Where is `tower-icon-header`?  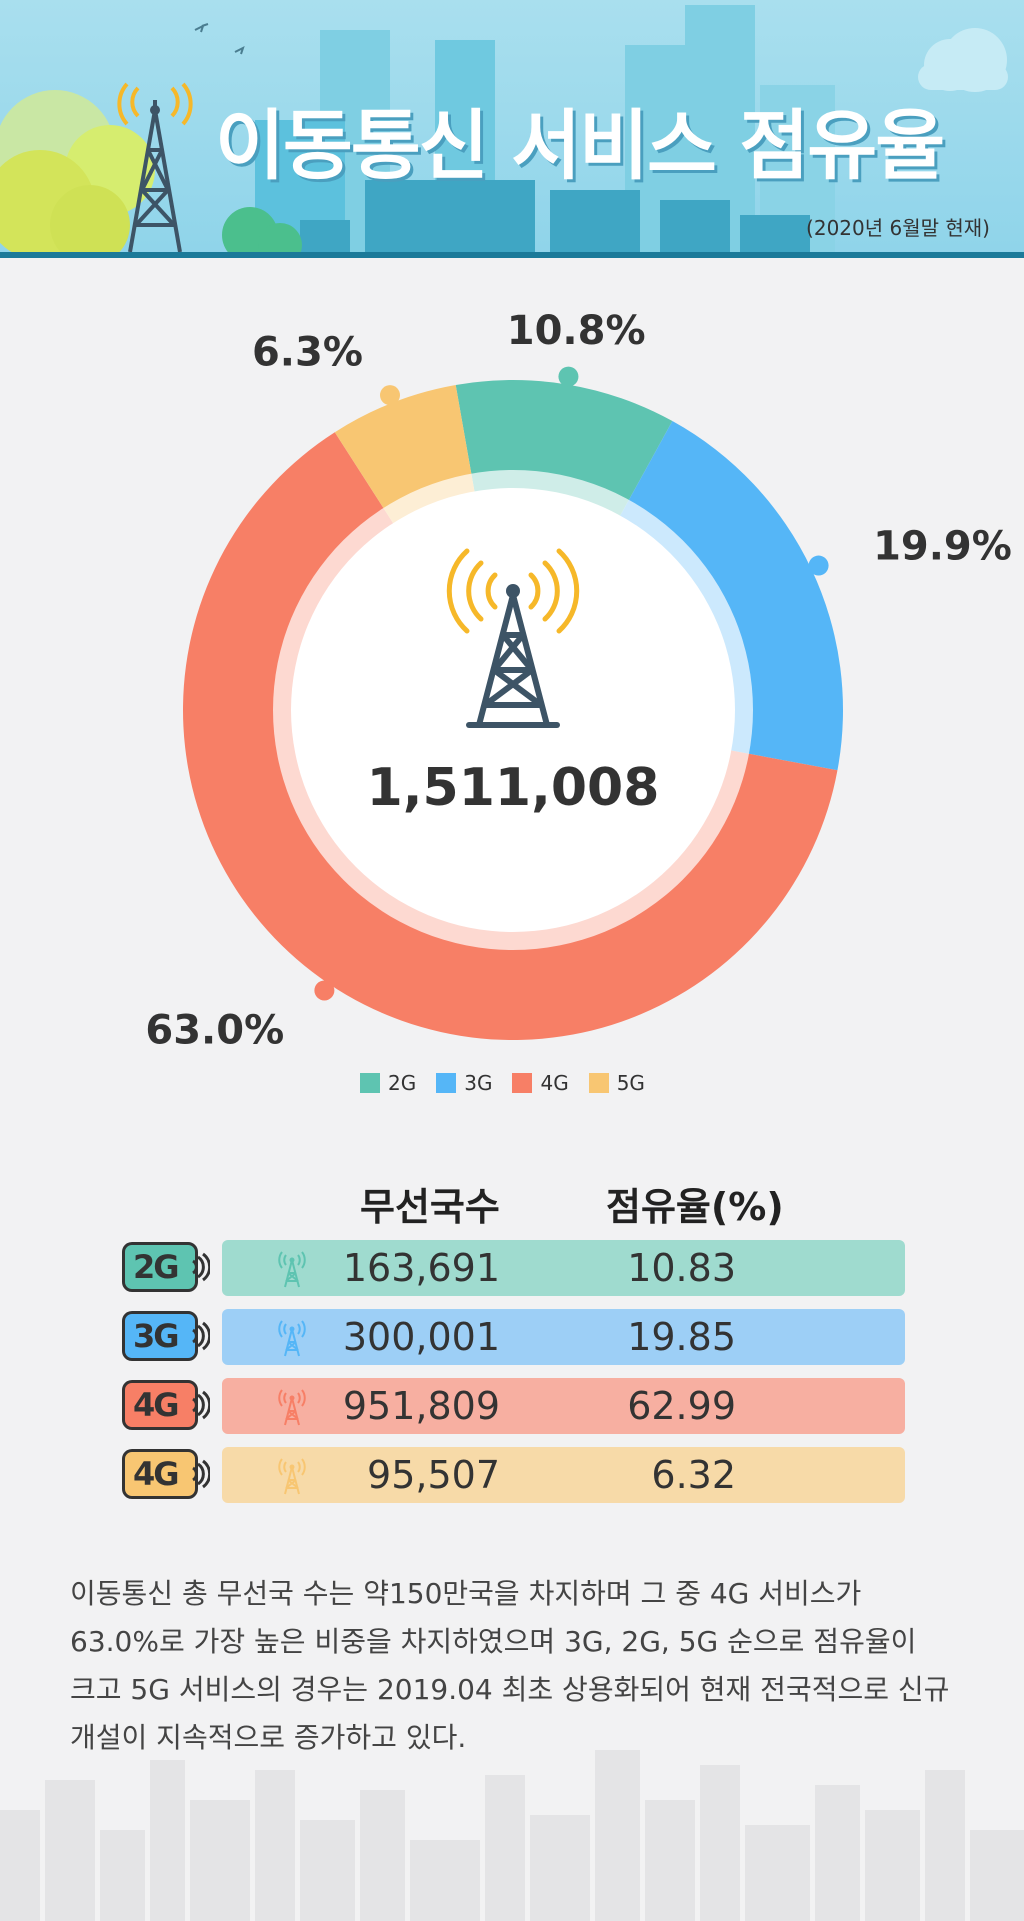
tower-icon-header is located at coordinates (155, 176).